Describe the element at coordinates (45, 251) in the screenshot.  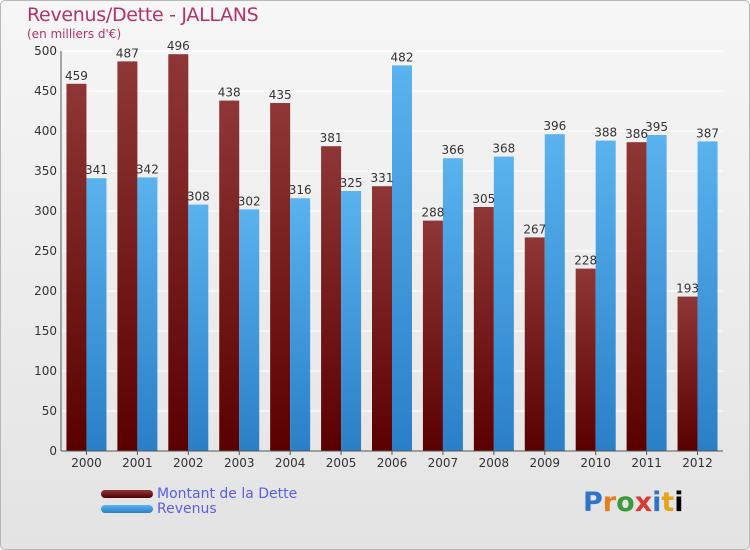
I see `y-tick-label: 250` at that location.